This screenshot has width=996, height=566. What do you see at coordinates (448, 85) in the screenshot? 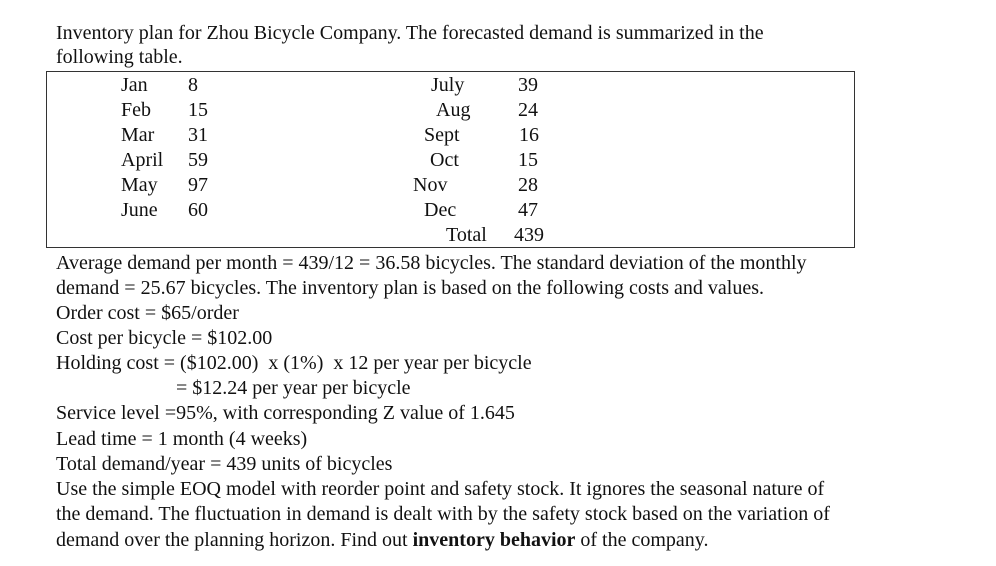
I see `month-label: July` at bounding box center [448, 85].